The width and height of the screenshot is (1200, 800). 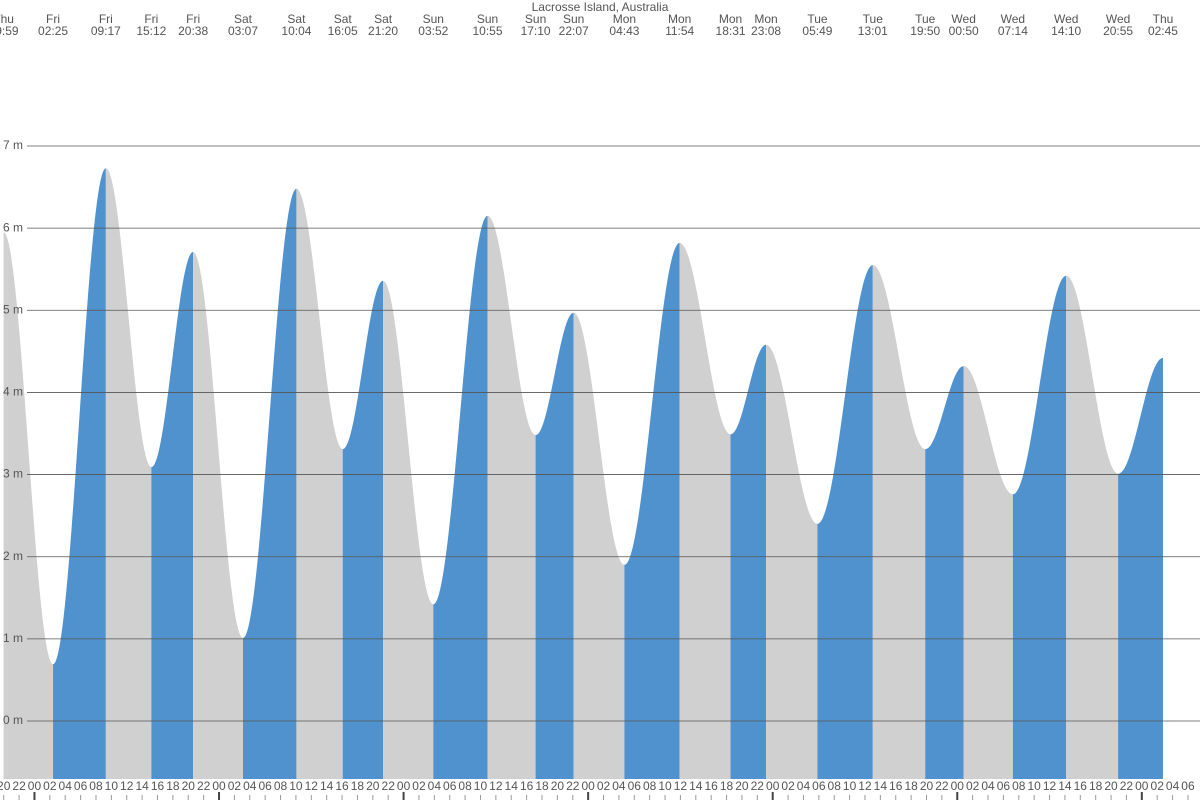 What do you see at coordinates (7, 19) in the screenshot?
I see `event-day: Thu` at bounding box center [7, 19].